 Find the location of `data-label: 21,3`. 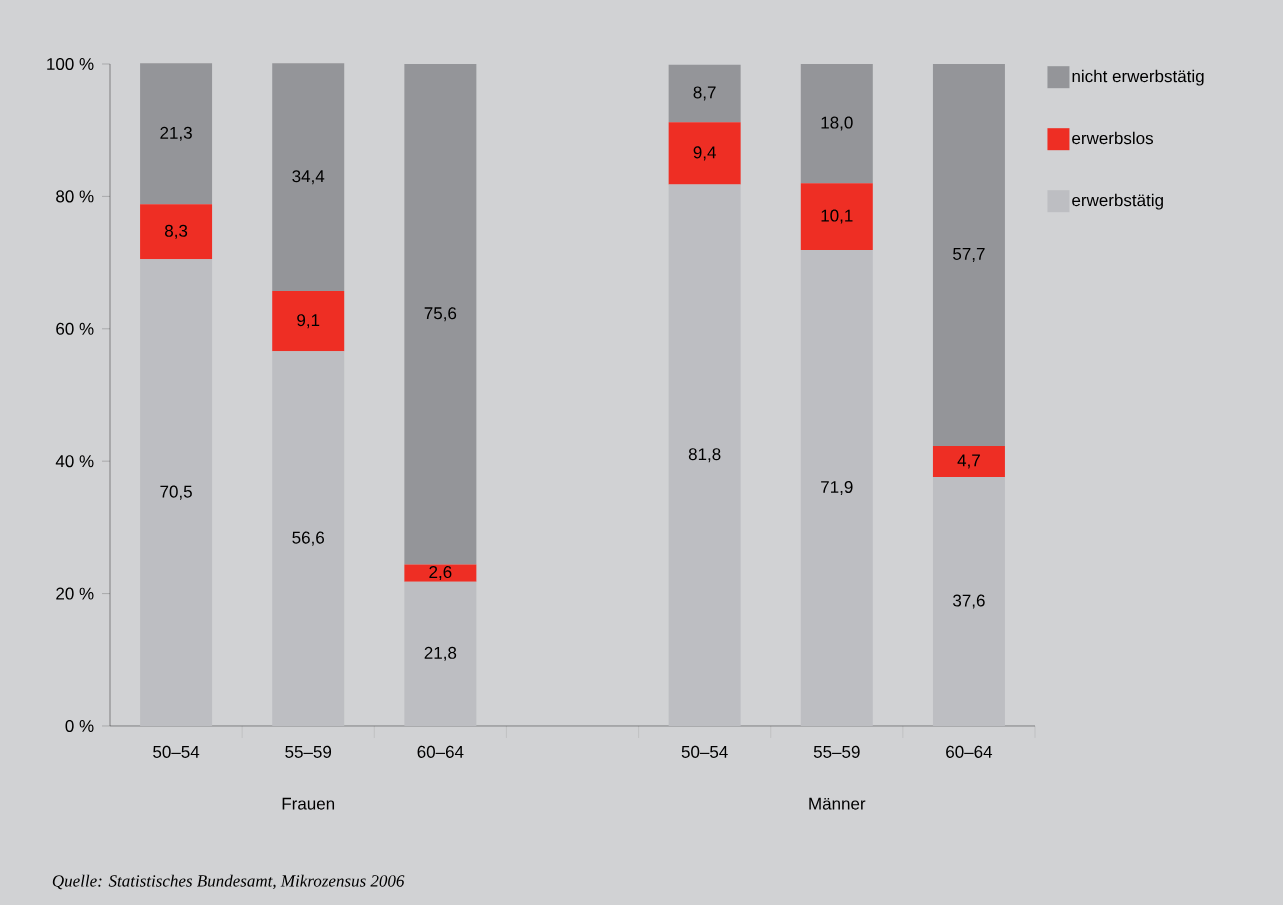

data-label: 21,3 is located at coordinates (176, 133).